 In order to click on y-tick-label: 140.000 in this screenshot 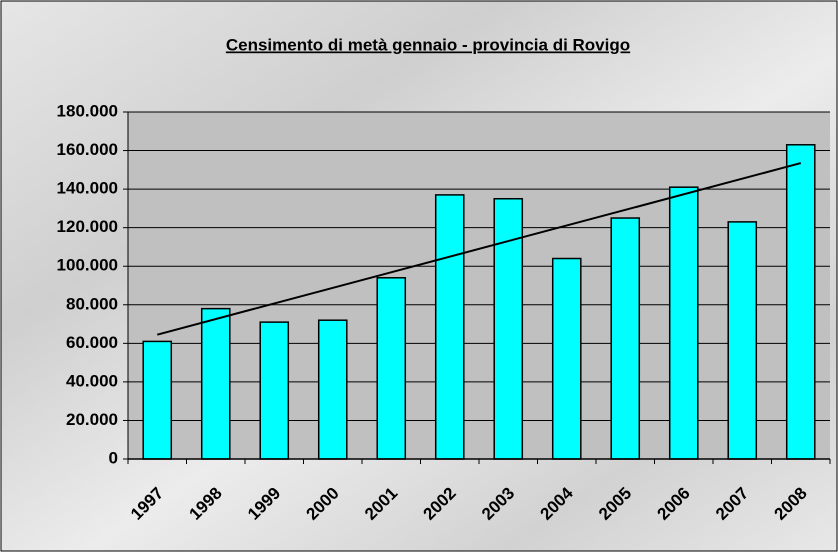, I will do `click(87, 188)`.